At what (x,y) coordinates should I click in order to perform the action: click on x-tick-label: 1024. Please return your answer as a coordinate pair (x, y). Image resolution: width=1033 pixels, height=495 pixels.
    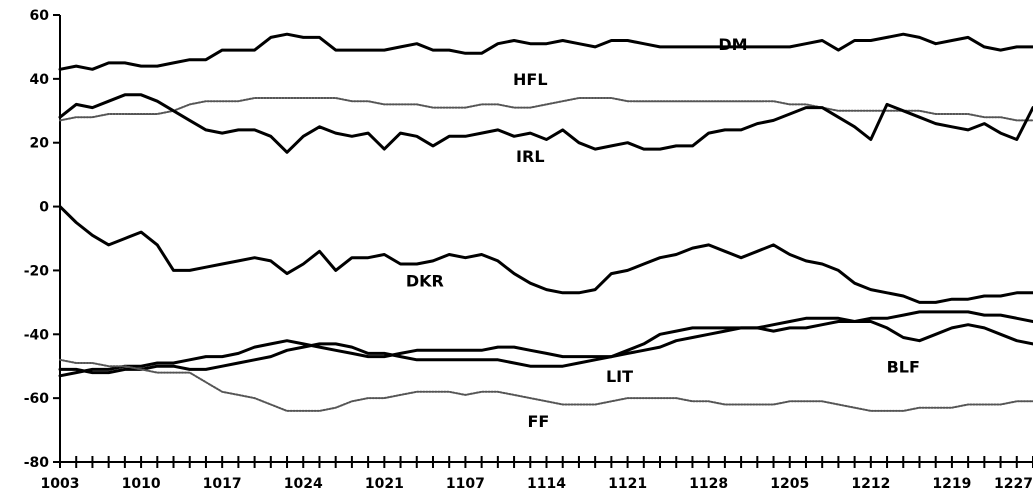
    Looking at the image, I should click on (303, 484).